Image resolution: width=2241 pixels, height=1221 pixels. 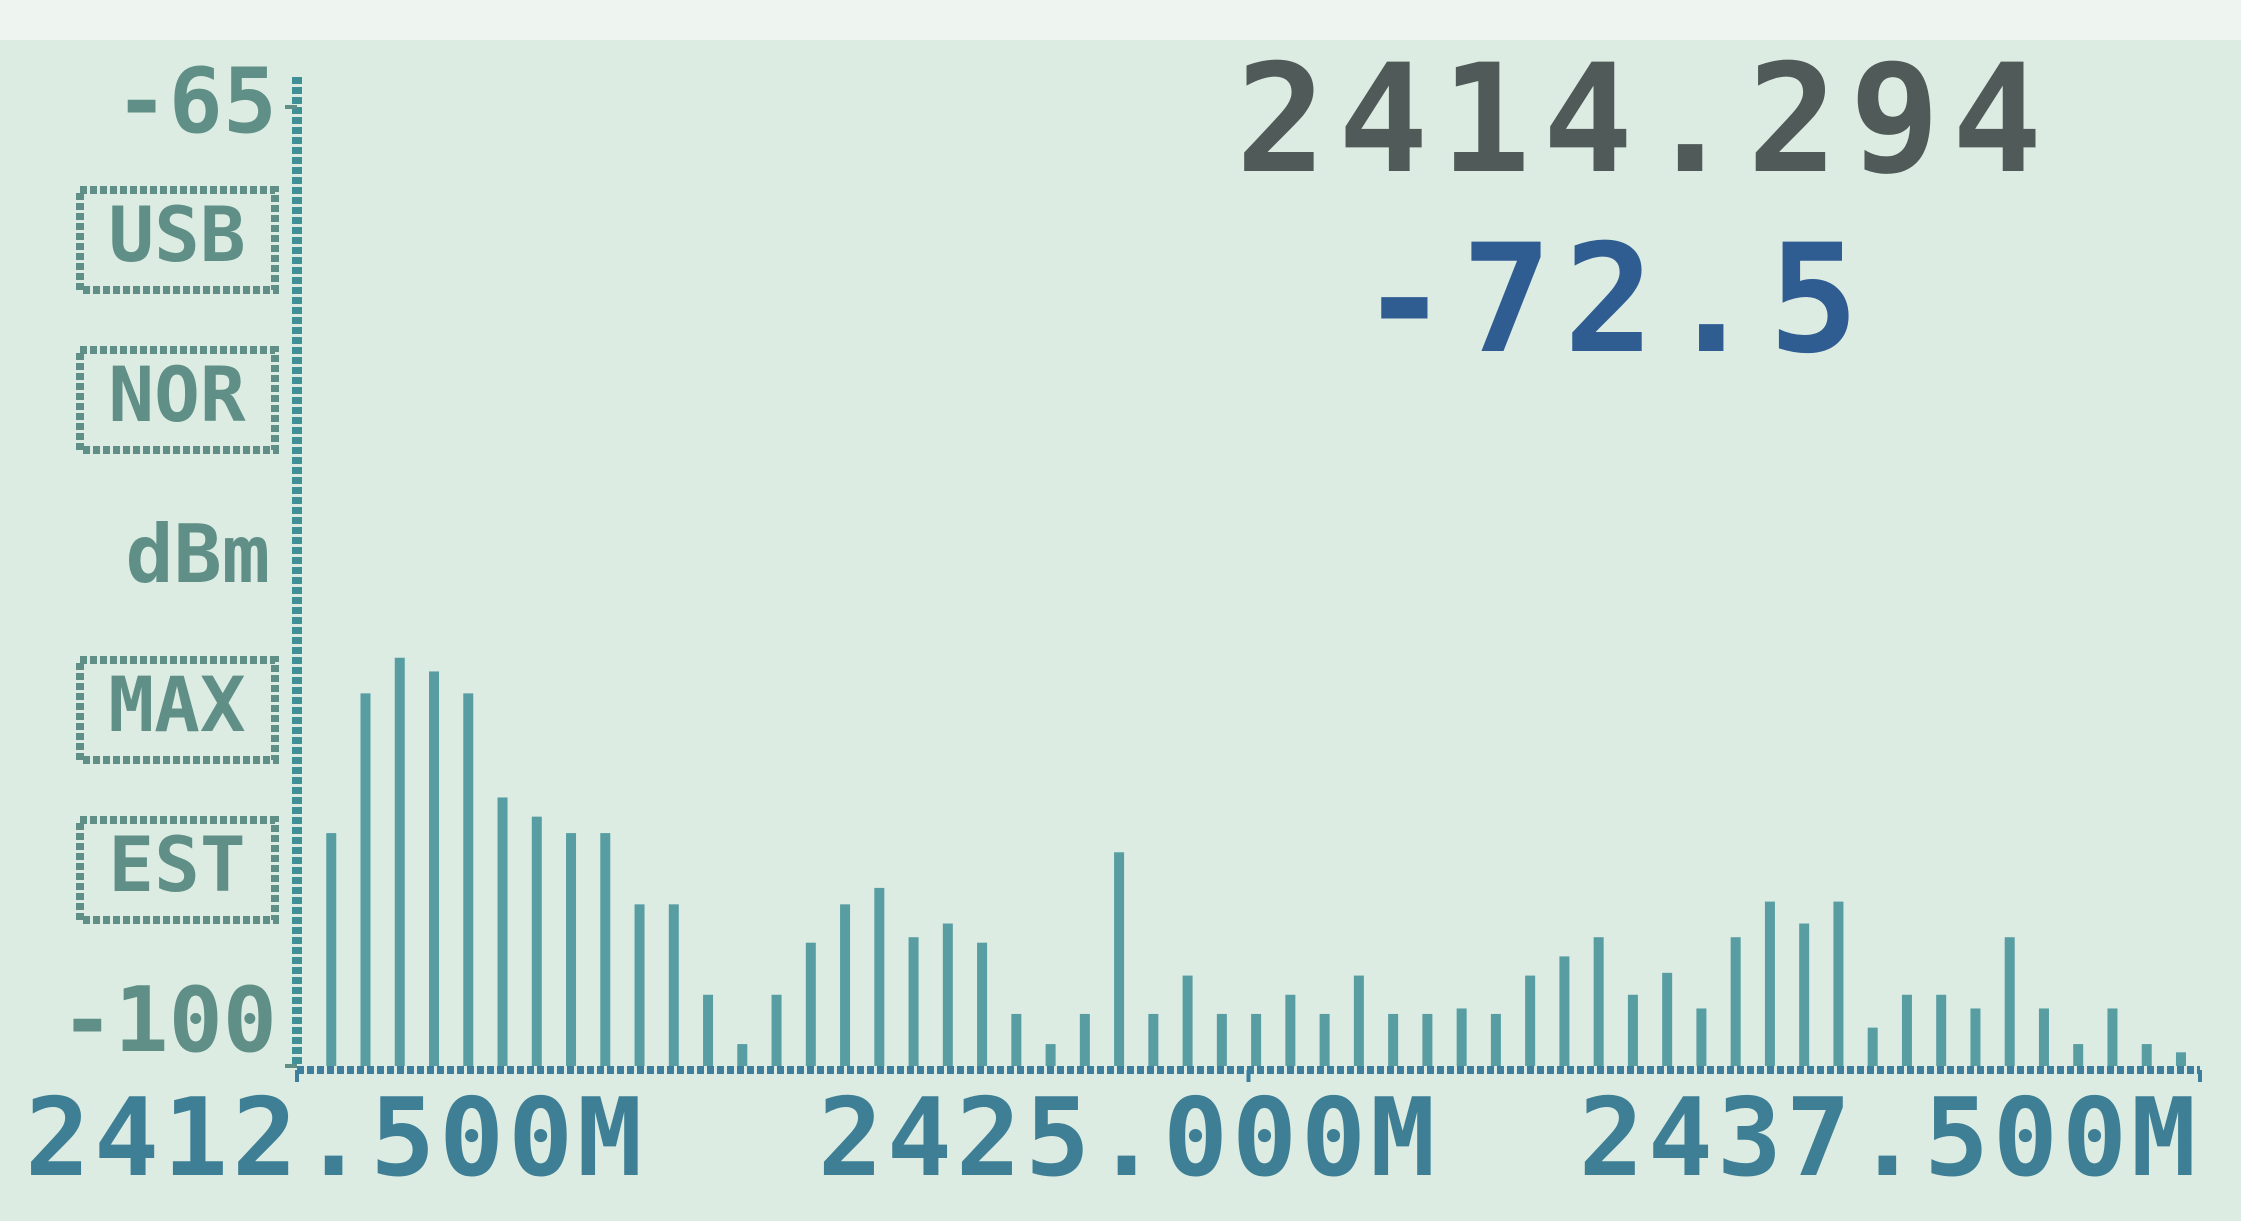 I want to click on marker-frequency: 2414.294, so click(x=1645, y=120).